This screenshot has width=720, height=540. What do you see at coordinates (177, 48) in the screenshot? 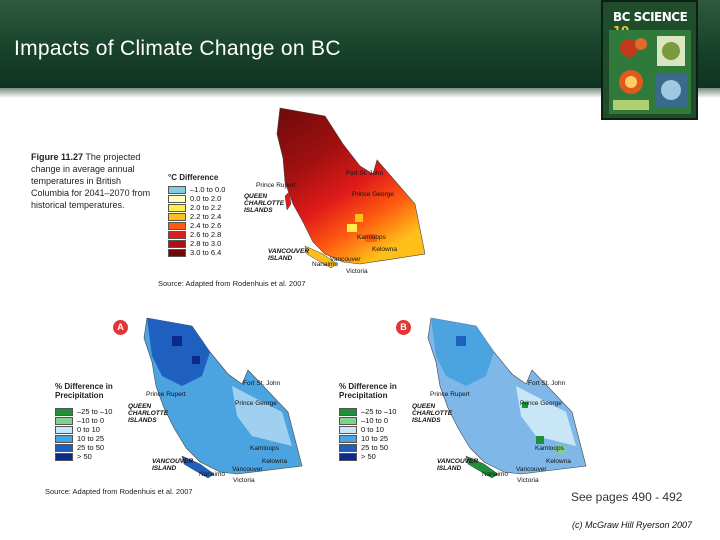
I see `slide-title: Impacts of Climate Change on BC` at bounding box center [177, 48].